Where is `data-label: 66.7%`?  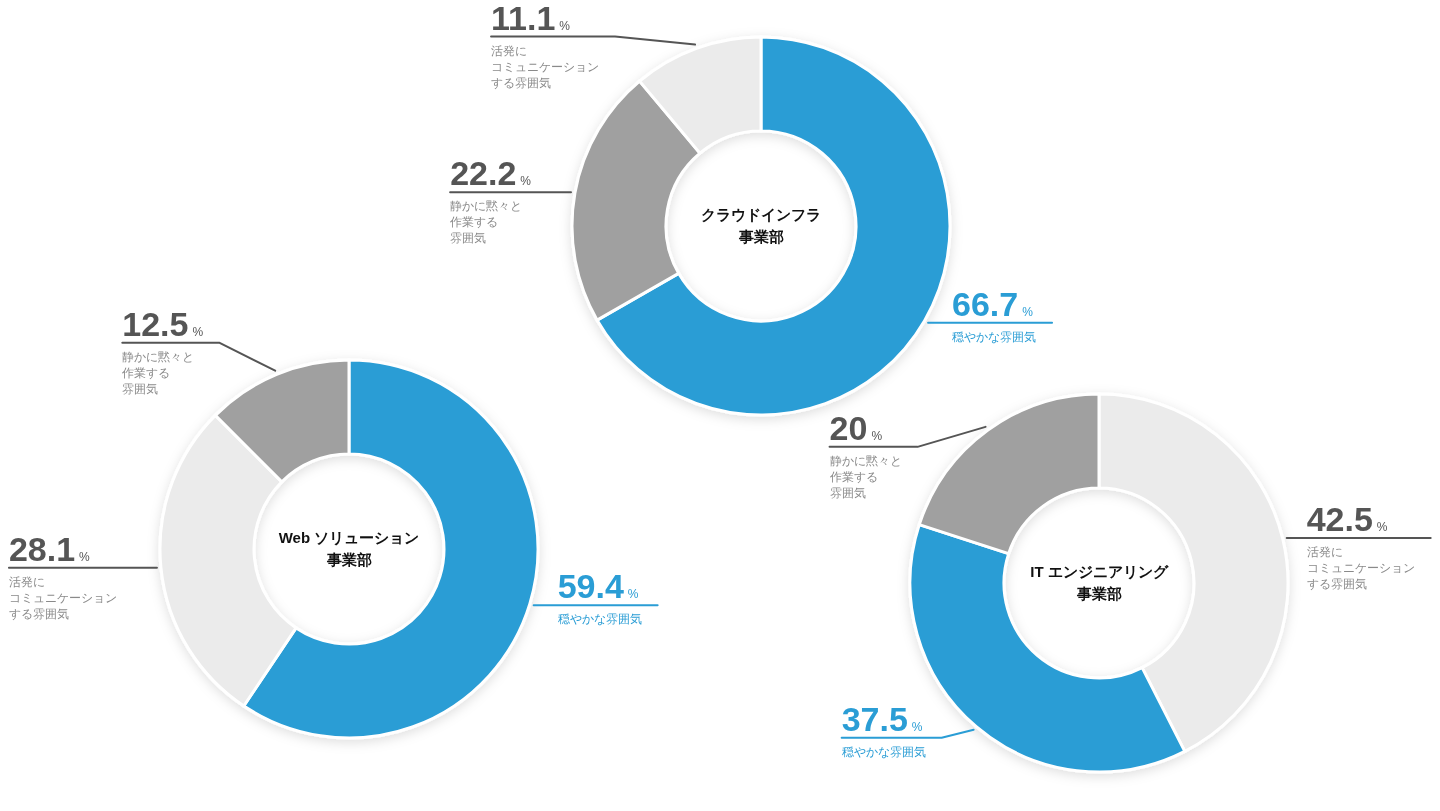
data-label: 66.7% is located at coordinates (993, 303).